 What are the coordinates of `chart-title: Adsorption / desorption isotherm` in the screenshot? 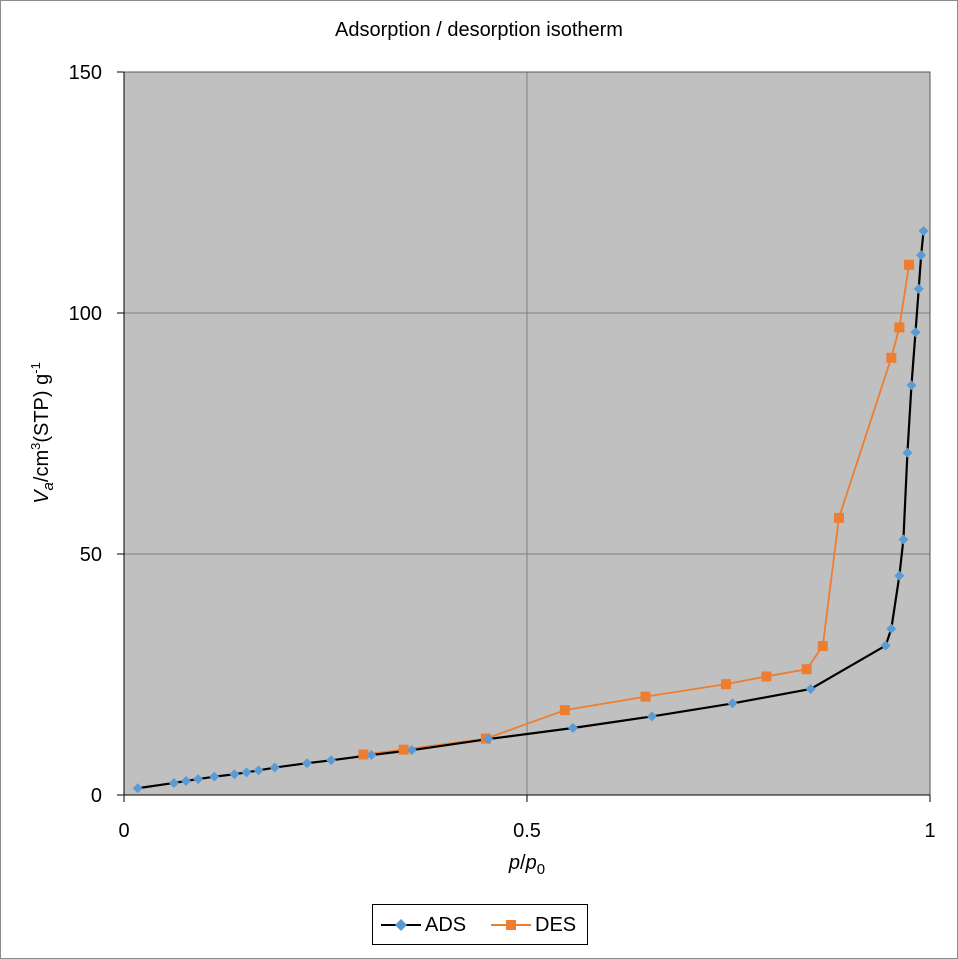 It's located at (479, 30).